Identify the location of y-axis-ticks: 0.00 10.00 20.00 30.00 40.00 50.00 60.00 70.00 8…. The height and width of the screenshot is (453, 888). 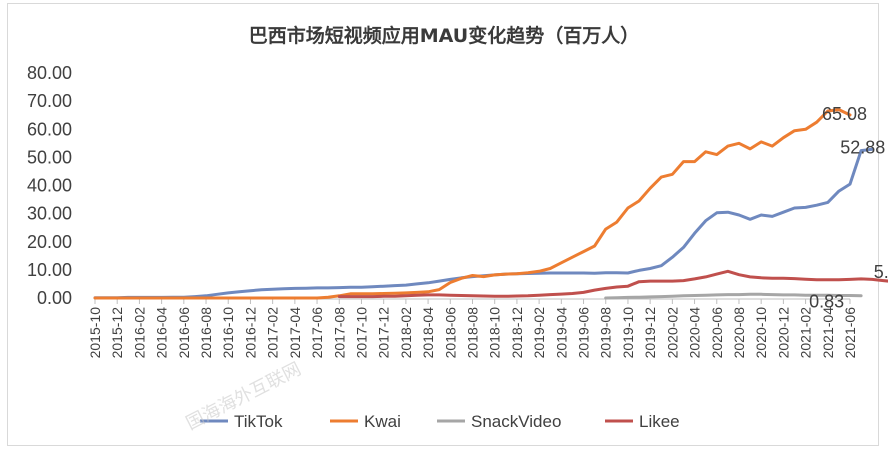
(49, 185).